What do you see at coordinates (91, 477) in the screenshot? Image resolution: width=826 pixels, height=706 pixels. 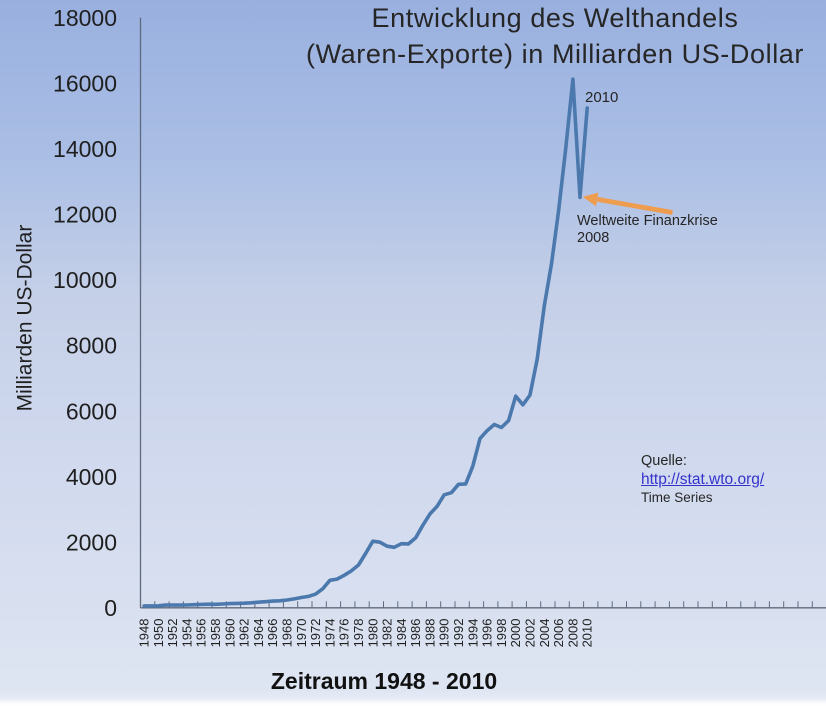 I see `svg-text: 4000` at bounding box center [91, 477].